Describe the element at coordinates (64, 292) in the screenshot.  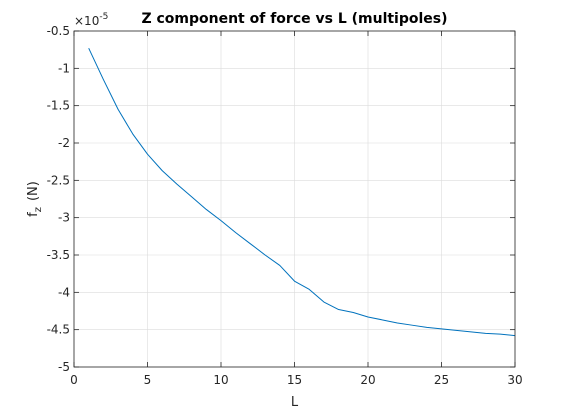
I see `y-tick-label: -4` at that location.